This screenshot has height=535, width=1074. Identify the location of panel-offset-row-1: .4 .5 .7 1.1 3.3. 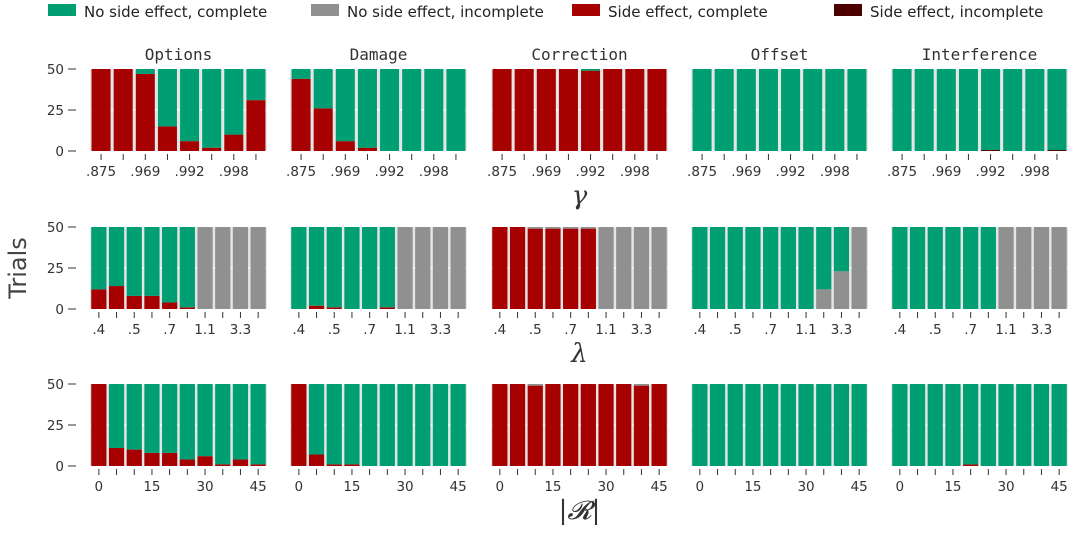
(779, 282).